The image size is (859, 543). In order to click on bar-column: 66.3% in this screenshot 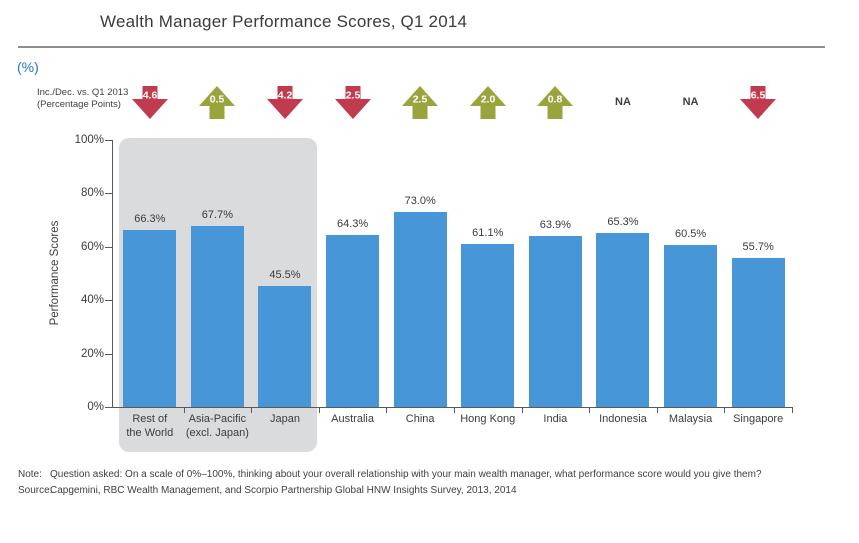, I will do `click(150, 273)`.